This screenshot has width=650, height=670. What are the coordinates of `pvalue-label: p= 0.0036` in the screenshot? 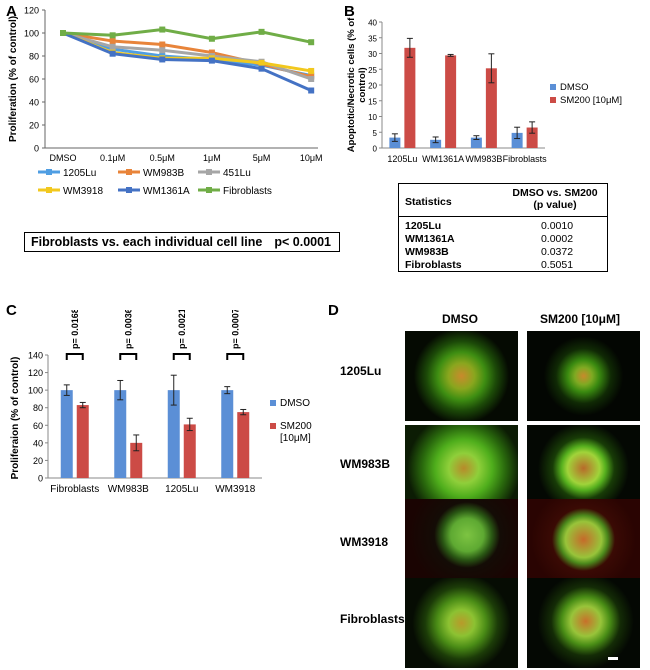 It's located at (128, 329).